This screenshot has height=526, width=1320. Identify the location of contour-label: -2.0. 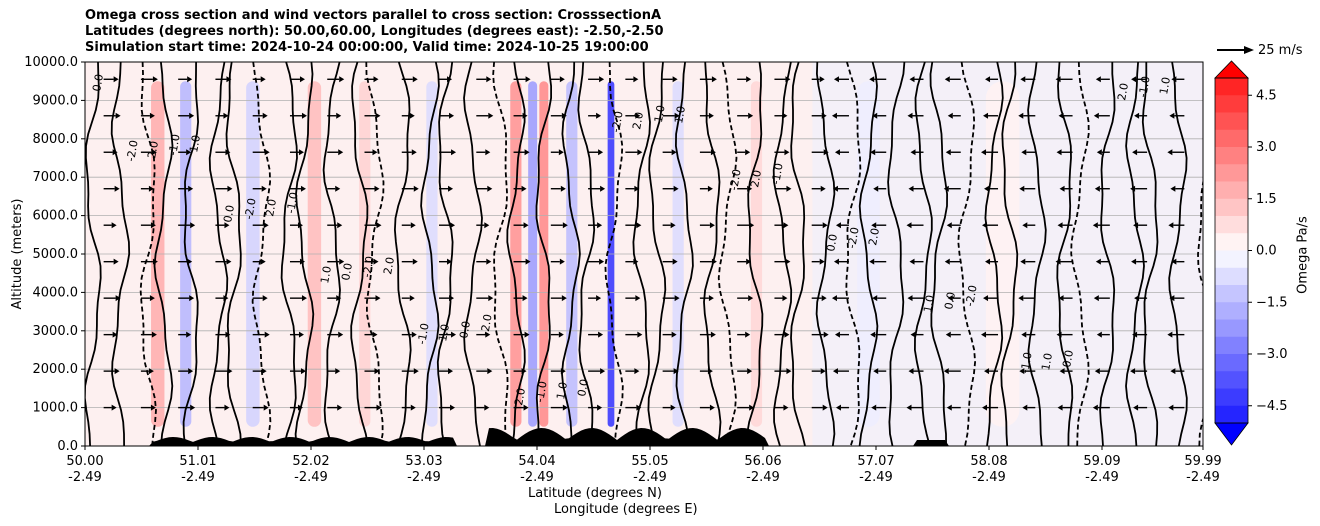
(971, 295).